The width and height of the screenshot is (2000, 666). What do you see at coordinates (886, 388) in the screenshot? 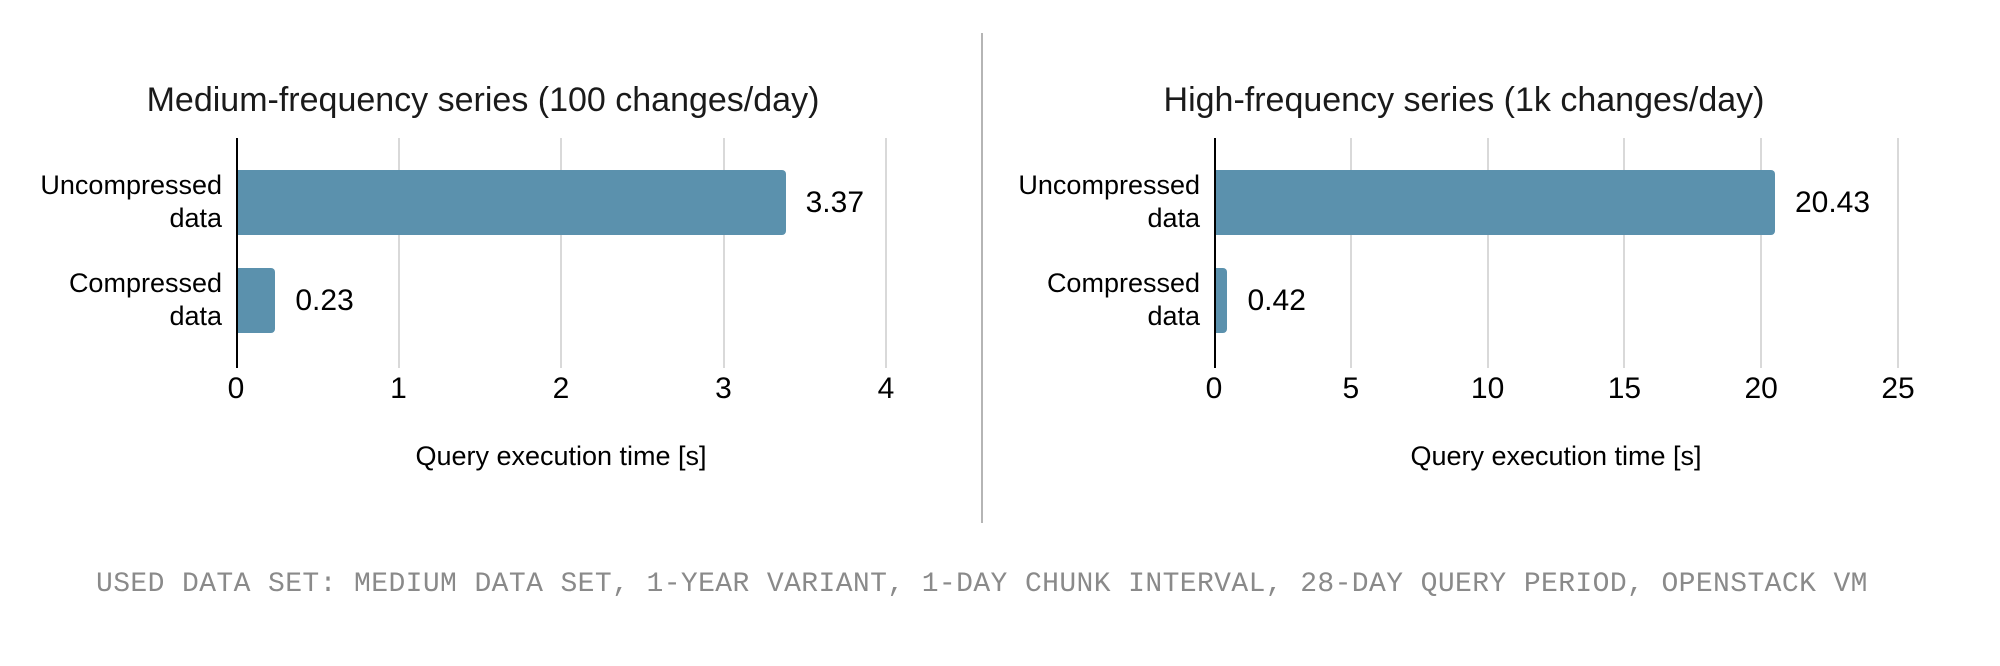
I see `x-tick-label: 4` at bounding box center [886, 388].